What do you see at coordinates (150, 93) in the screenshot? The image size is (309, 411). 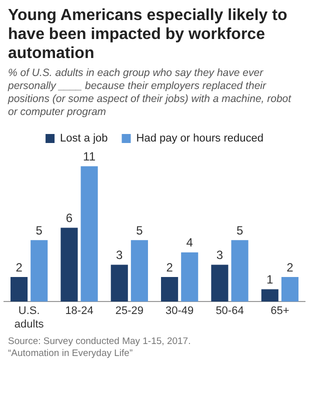 I see `chart-subtitle: % of U.S. adults in each group who say they have ever personally ____ because their employers replaced their positions (or some aspect of their jobs) with a machine, robot or computer program` at bounding box center [150, 93].